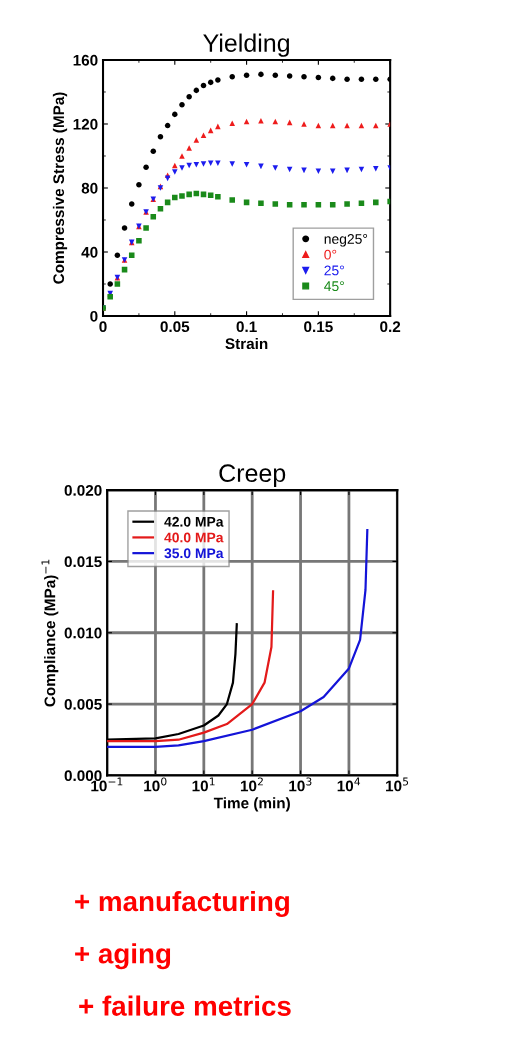 The height and width of the screenshot is (1045, 510). What do you see at coordinates (251, 784) in the screenshot?
I see `x-tick-label: 10$^{2}$` at bounding box center [251, 784].